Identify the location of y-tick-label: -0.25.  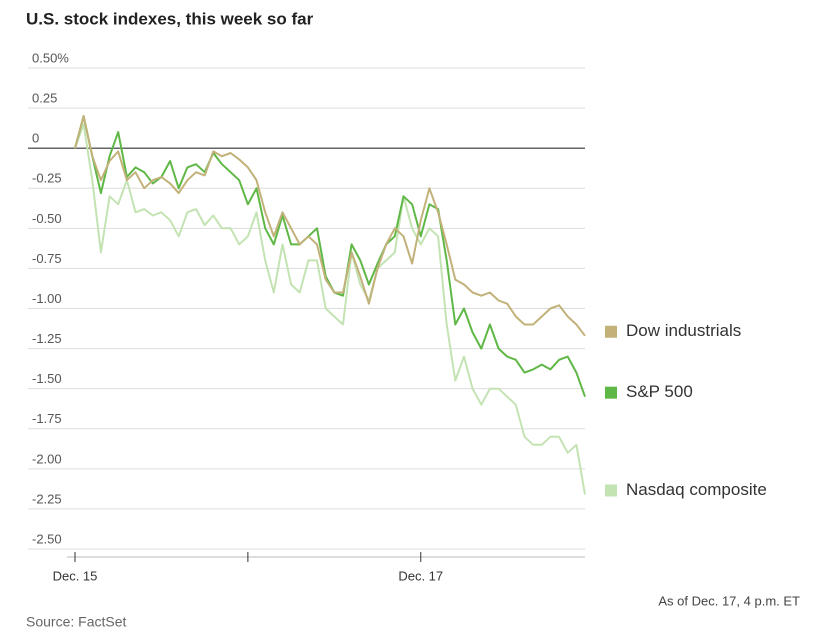
(47, 178).